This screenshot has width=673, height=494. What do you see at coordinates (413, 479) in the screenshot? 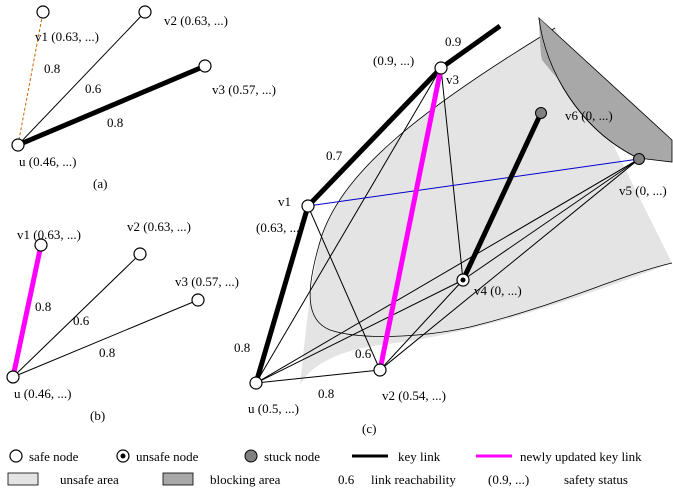
I see `legend-reach-label: link reachability` at bounding box center [413, 479].